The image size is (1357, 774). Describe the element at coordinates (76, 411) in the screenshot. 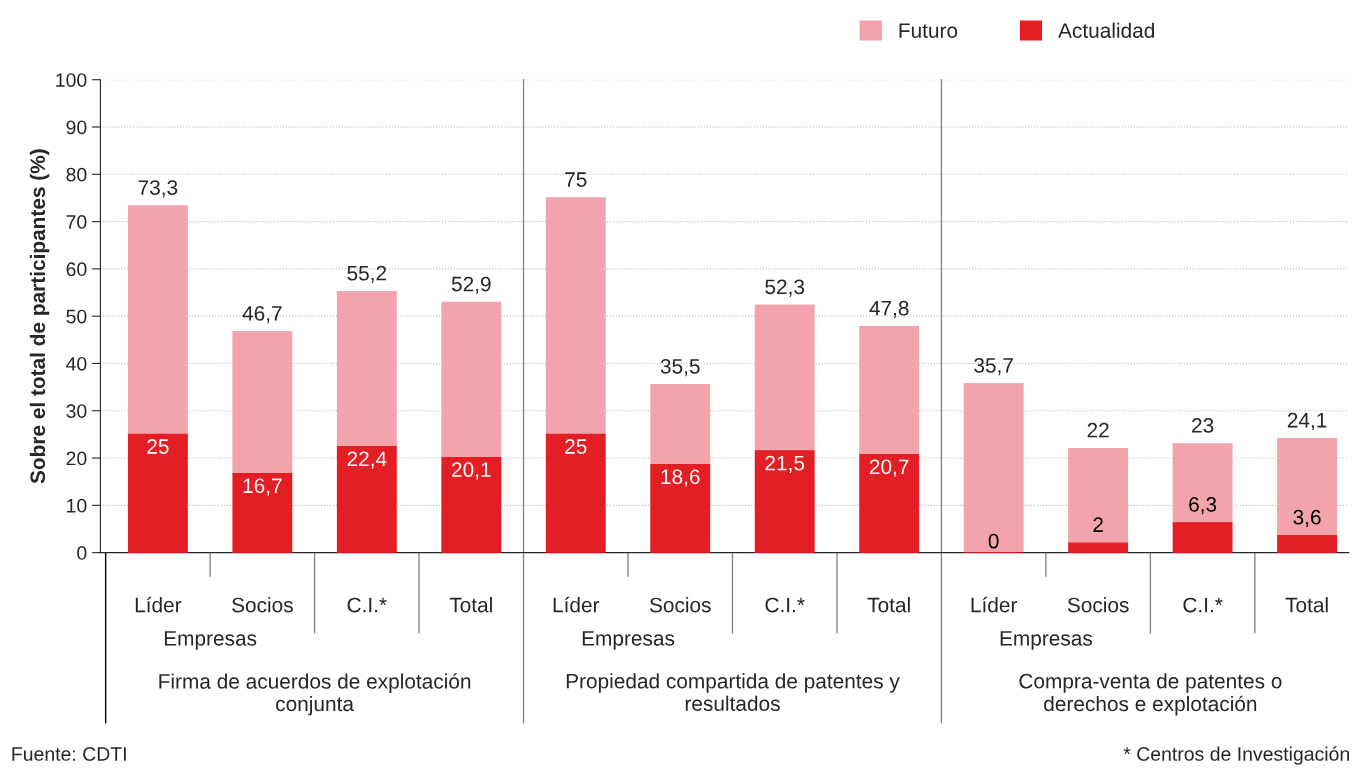

I see `y-tick-label: 30` at that location.